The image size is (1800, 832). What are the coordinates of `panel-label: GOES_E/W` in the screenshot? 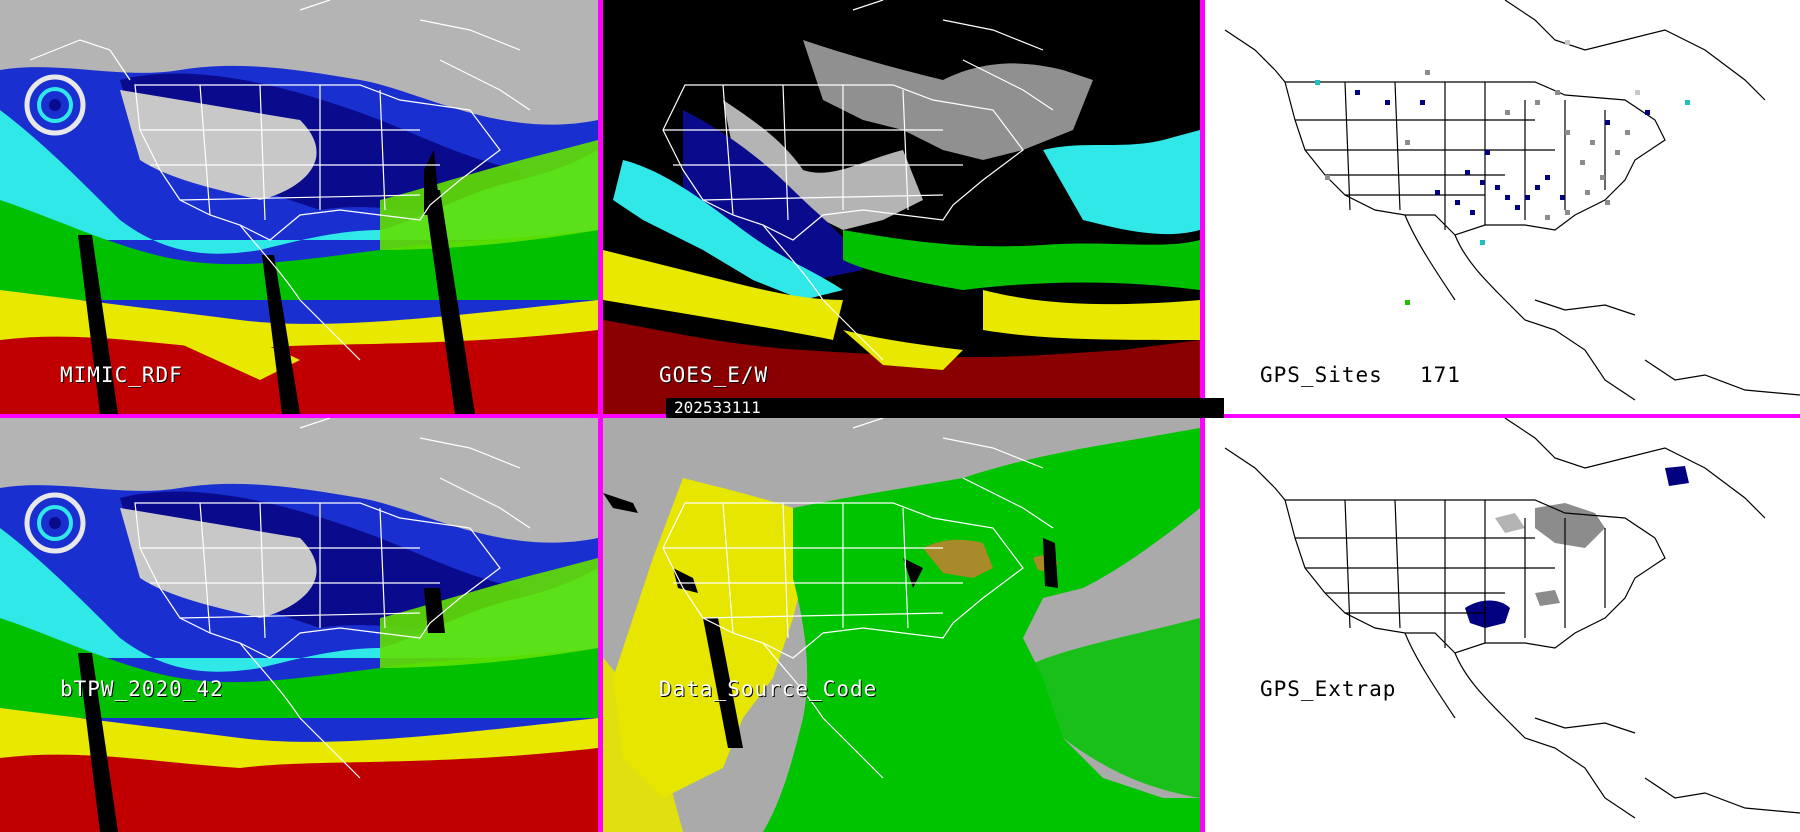 It's located at (714, 375).